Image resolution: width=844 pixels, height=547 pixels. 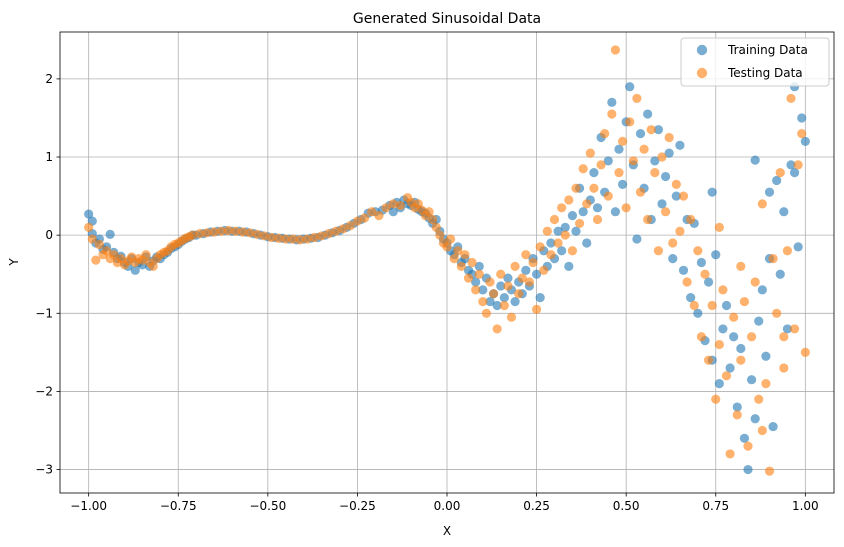 What do you see at coordinates (49, 235) in the screenshot?
I see `y-tick-label: 0` at bounding box center [49, 235].